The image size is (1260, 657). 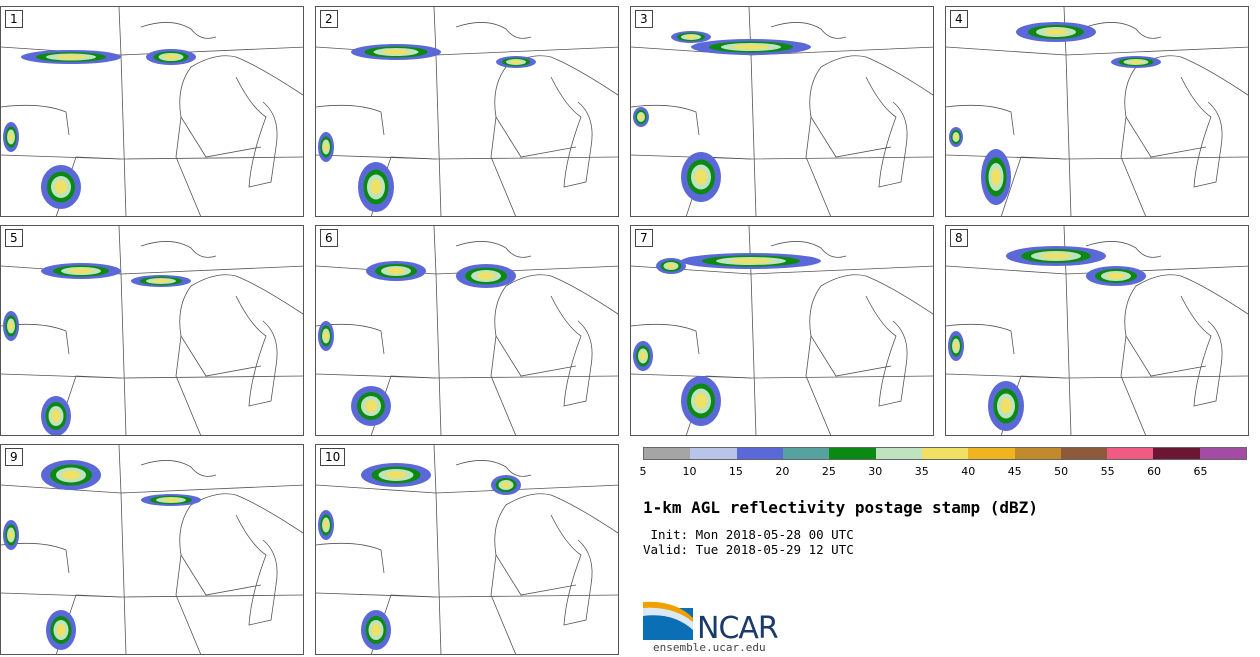 I want to click on member-panel: 5, so click(x=152, y=330).